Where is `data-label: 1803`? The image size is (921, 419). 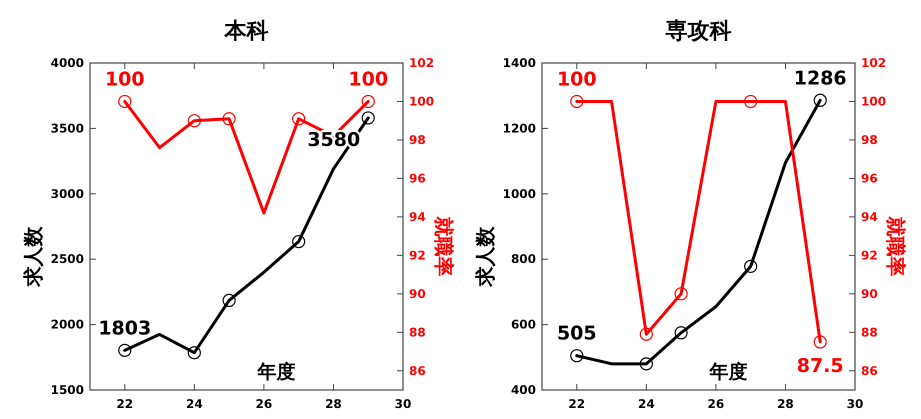
data-label: 1803 is located at coordinates (125, 328).